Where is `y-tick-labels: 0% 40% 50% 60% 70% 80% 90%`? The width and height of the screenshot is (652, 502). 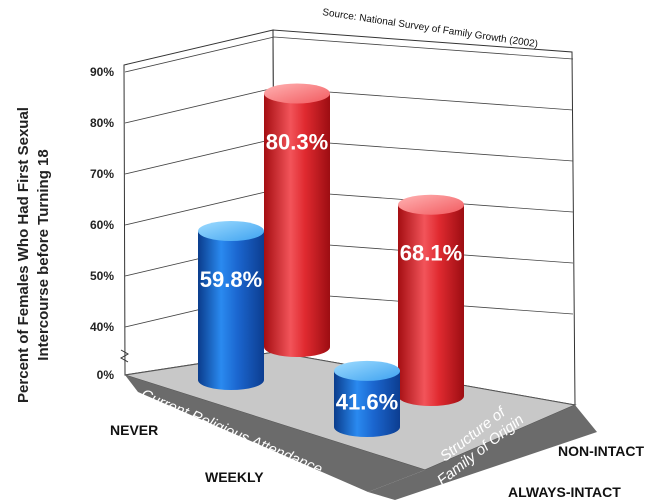
y-tick-labels: 0% 40% 50% 60% 70% 80% 90% is located at coordinates (102, 223).